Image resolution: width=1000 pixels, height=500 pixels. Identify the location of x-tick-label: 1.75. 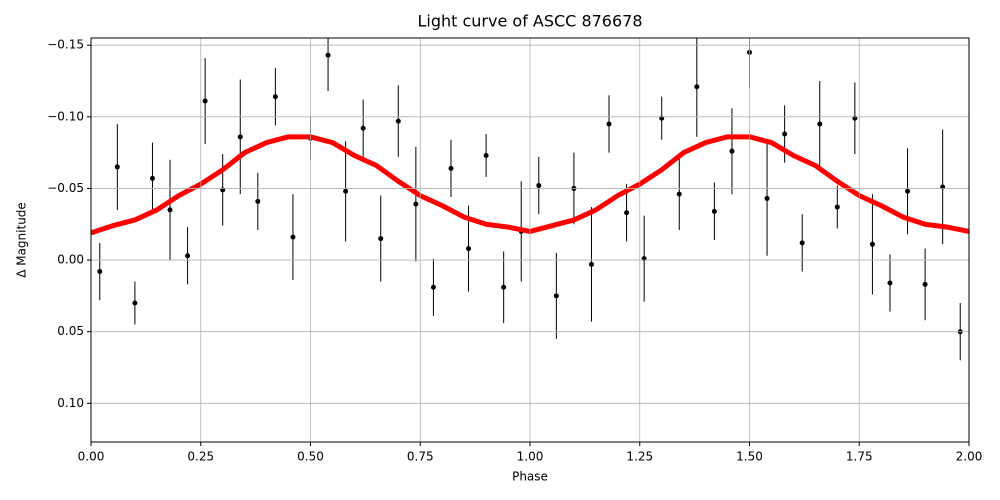
(859, 457).